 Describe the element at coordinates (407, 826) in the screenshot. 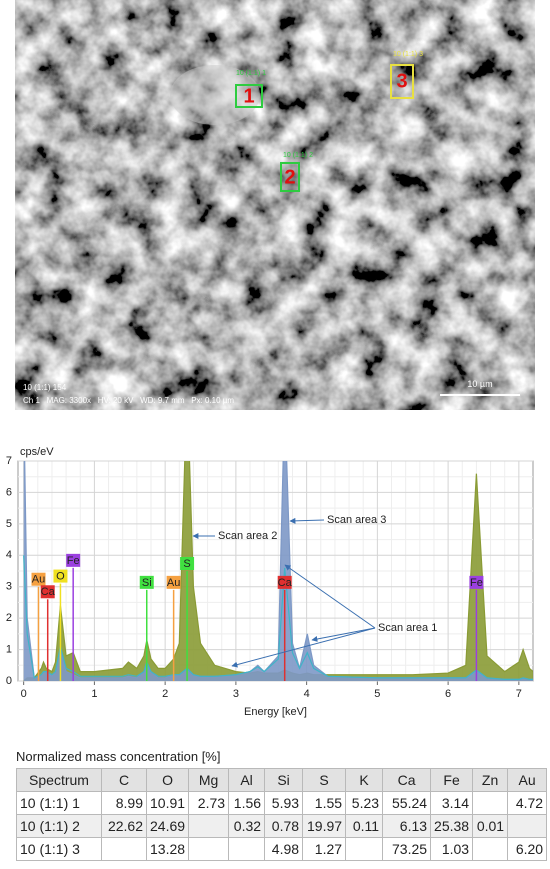

I see `table-cell: 6.13` at that location.